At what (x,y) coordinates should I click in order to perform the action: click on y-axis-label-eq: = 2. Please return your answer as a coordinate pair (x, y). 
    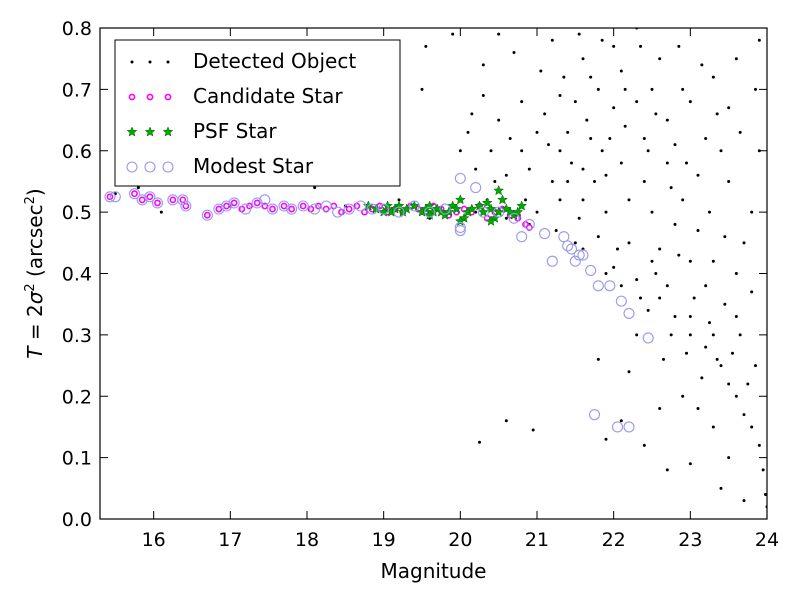
    Looking at the image, I should click on (35, 325).